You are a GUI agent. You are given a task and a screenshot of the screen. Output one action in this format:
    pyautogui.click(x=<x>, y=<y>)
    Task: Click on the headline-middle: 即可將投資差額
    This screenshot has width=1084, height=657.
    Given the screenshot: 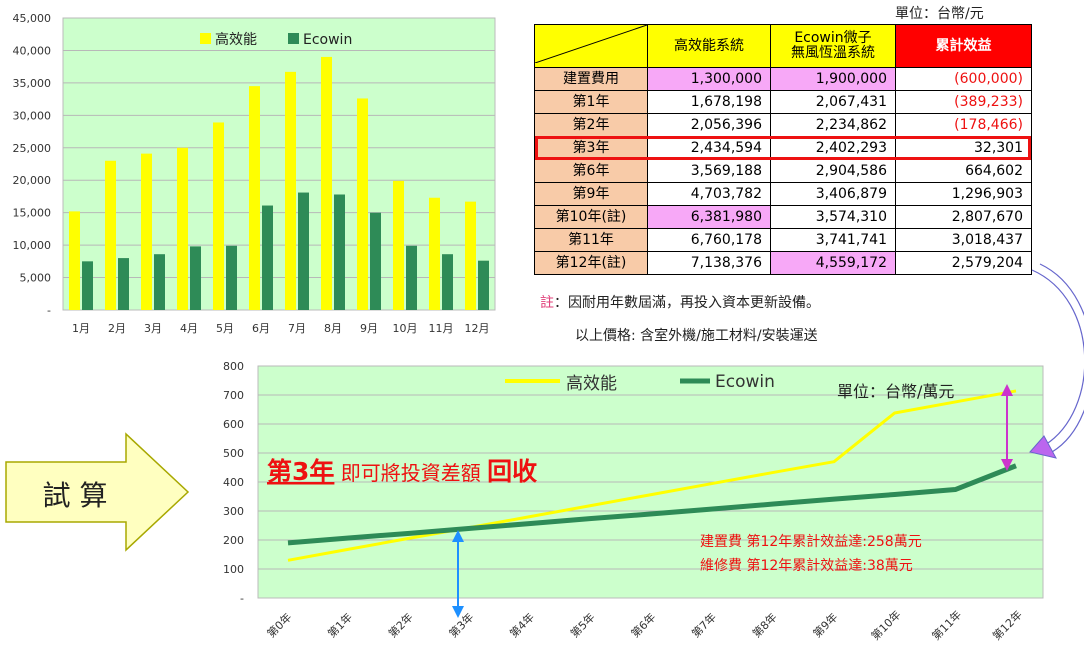 What is the action you would take?
    pyautogui.click(x=410, y=473)
    